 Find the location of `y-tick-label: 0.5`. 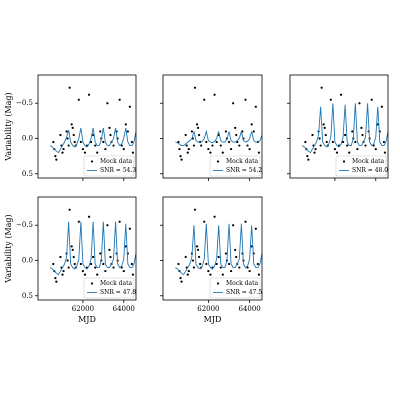

y-tick-label: 0.5 is located at coordinates (27, 174).